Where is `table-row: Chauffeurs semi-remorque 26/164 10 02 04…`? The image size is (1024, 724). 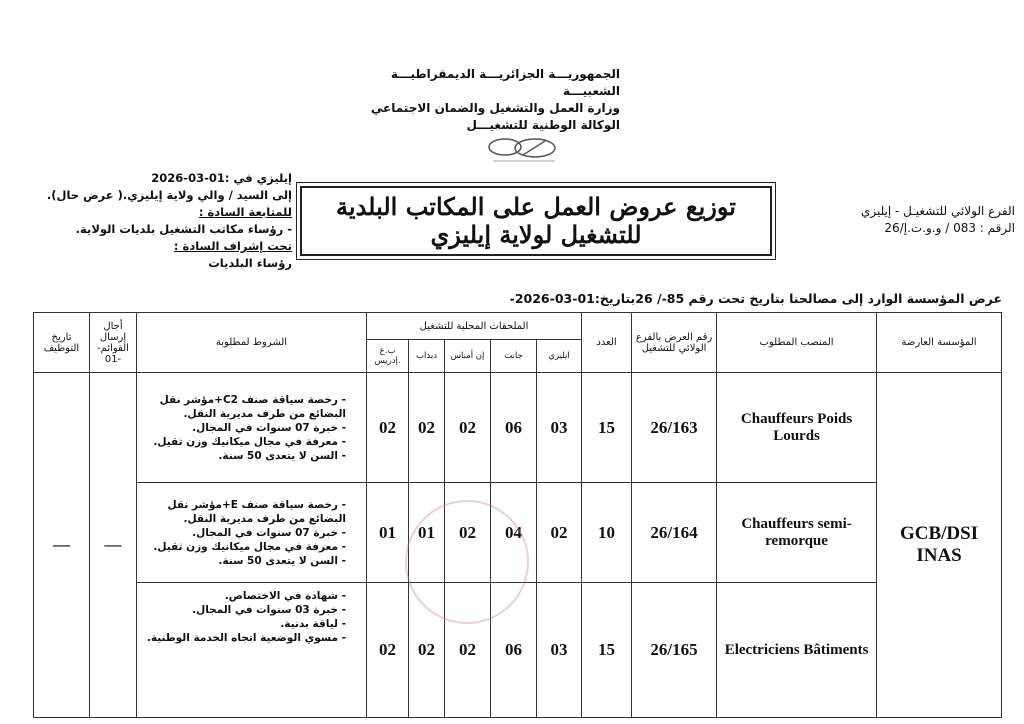
table-row: Chauffeurs semi-remorque 26/164 10 02 04… is located at coordinates (518, 532).